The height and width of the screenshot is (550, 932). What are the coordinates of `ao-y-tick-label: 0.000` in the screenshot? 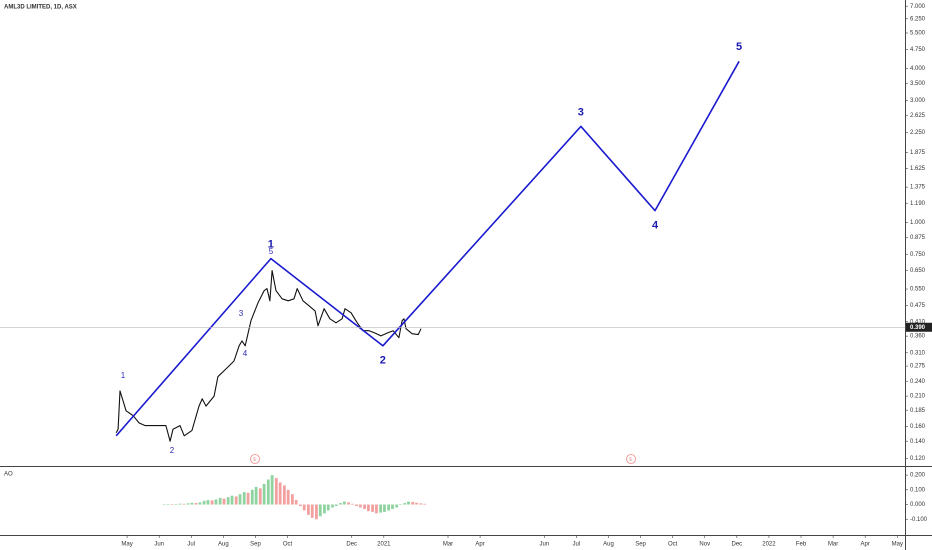 It's located at (918, 505).